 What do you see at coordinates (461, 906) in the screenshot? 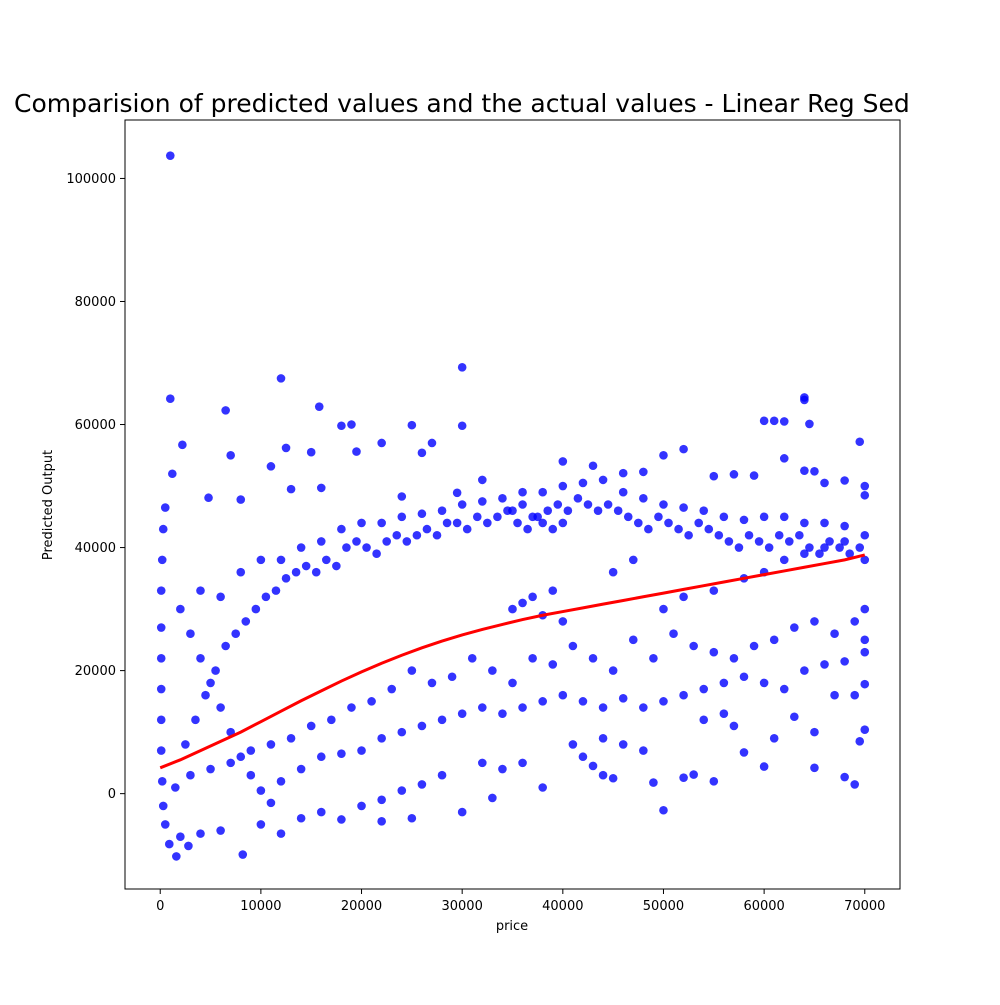
I see `x-tick-label: 30000` at bounding box center [461, 906].